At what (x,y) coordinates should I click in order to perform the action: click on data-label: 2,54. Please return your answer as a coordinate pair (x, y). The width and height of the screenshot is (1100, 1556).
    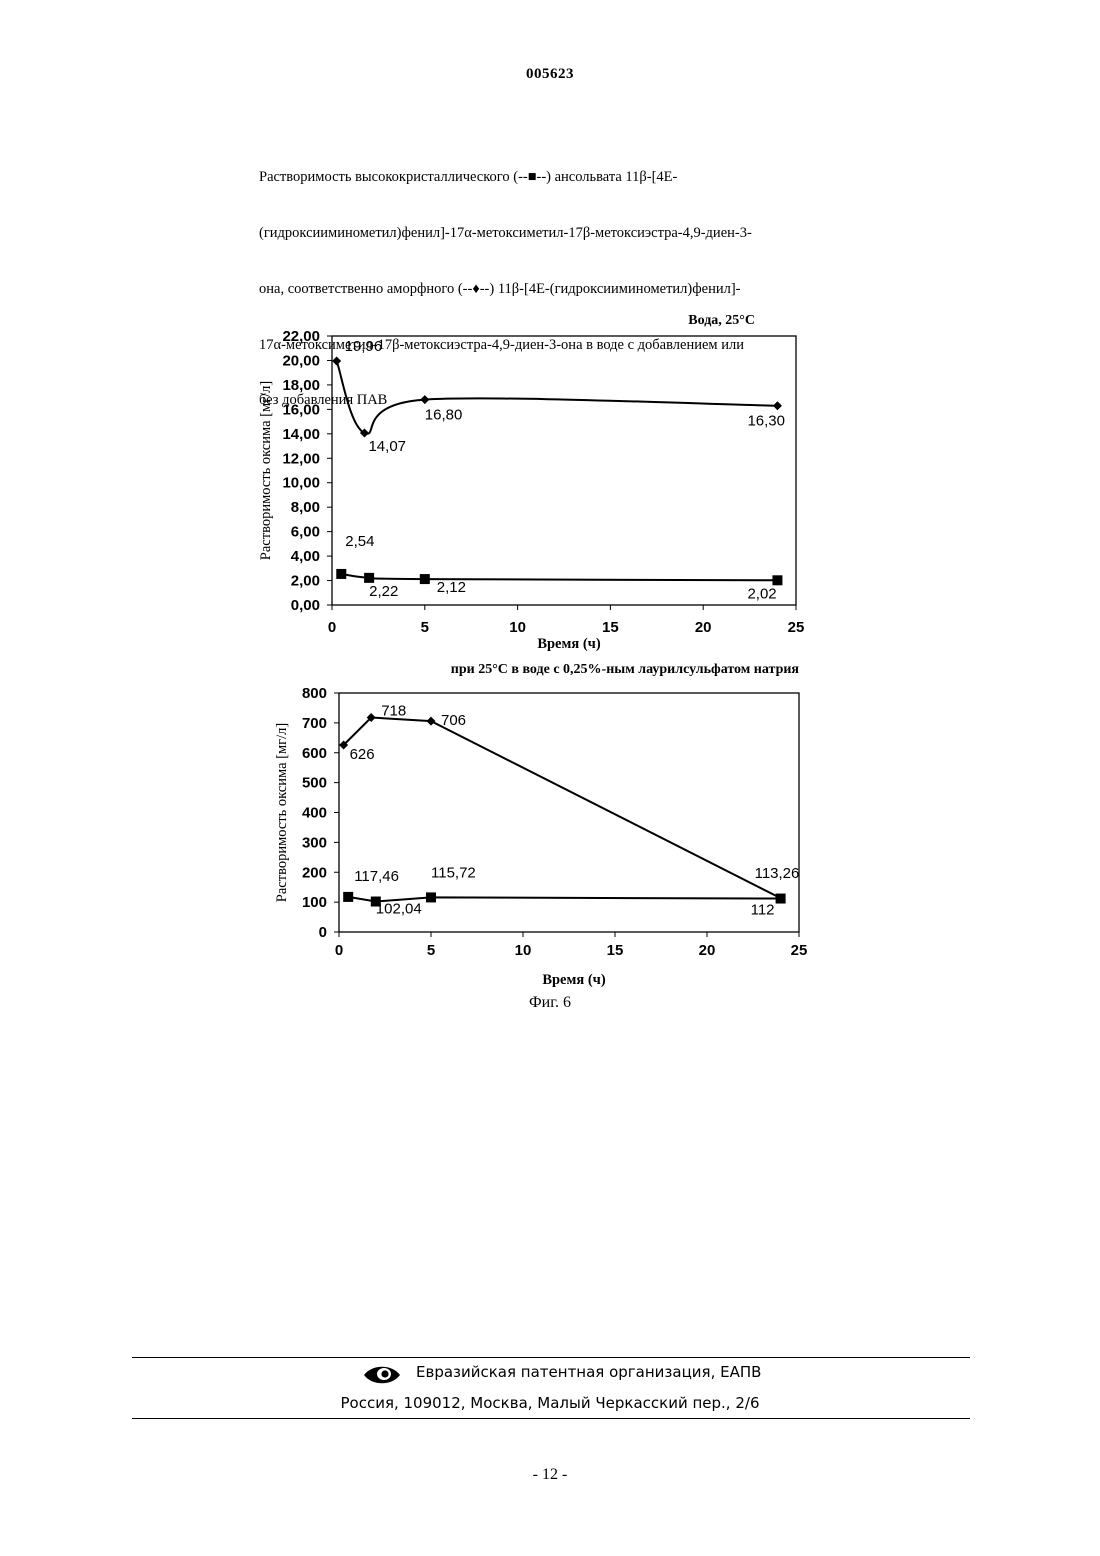
    Looking at the image, I should click on (359, 541).